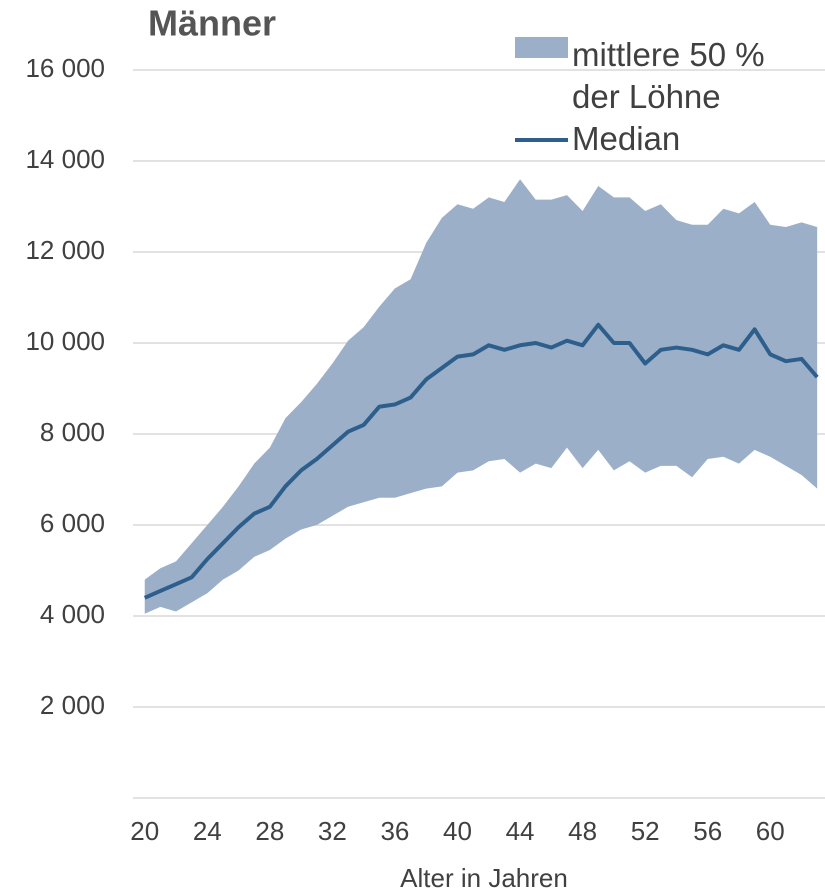 The width and height of the screenshot is (825, 896). Describe the element at coordinates (645, 831) in the screenshot. I see `x-tick-label: 52` at that location.